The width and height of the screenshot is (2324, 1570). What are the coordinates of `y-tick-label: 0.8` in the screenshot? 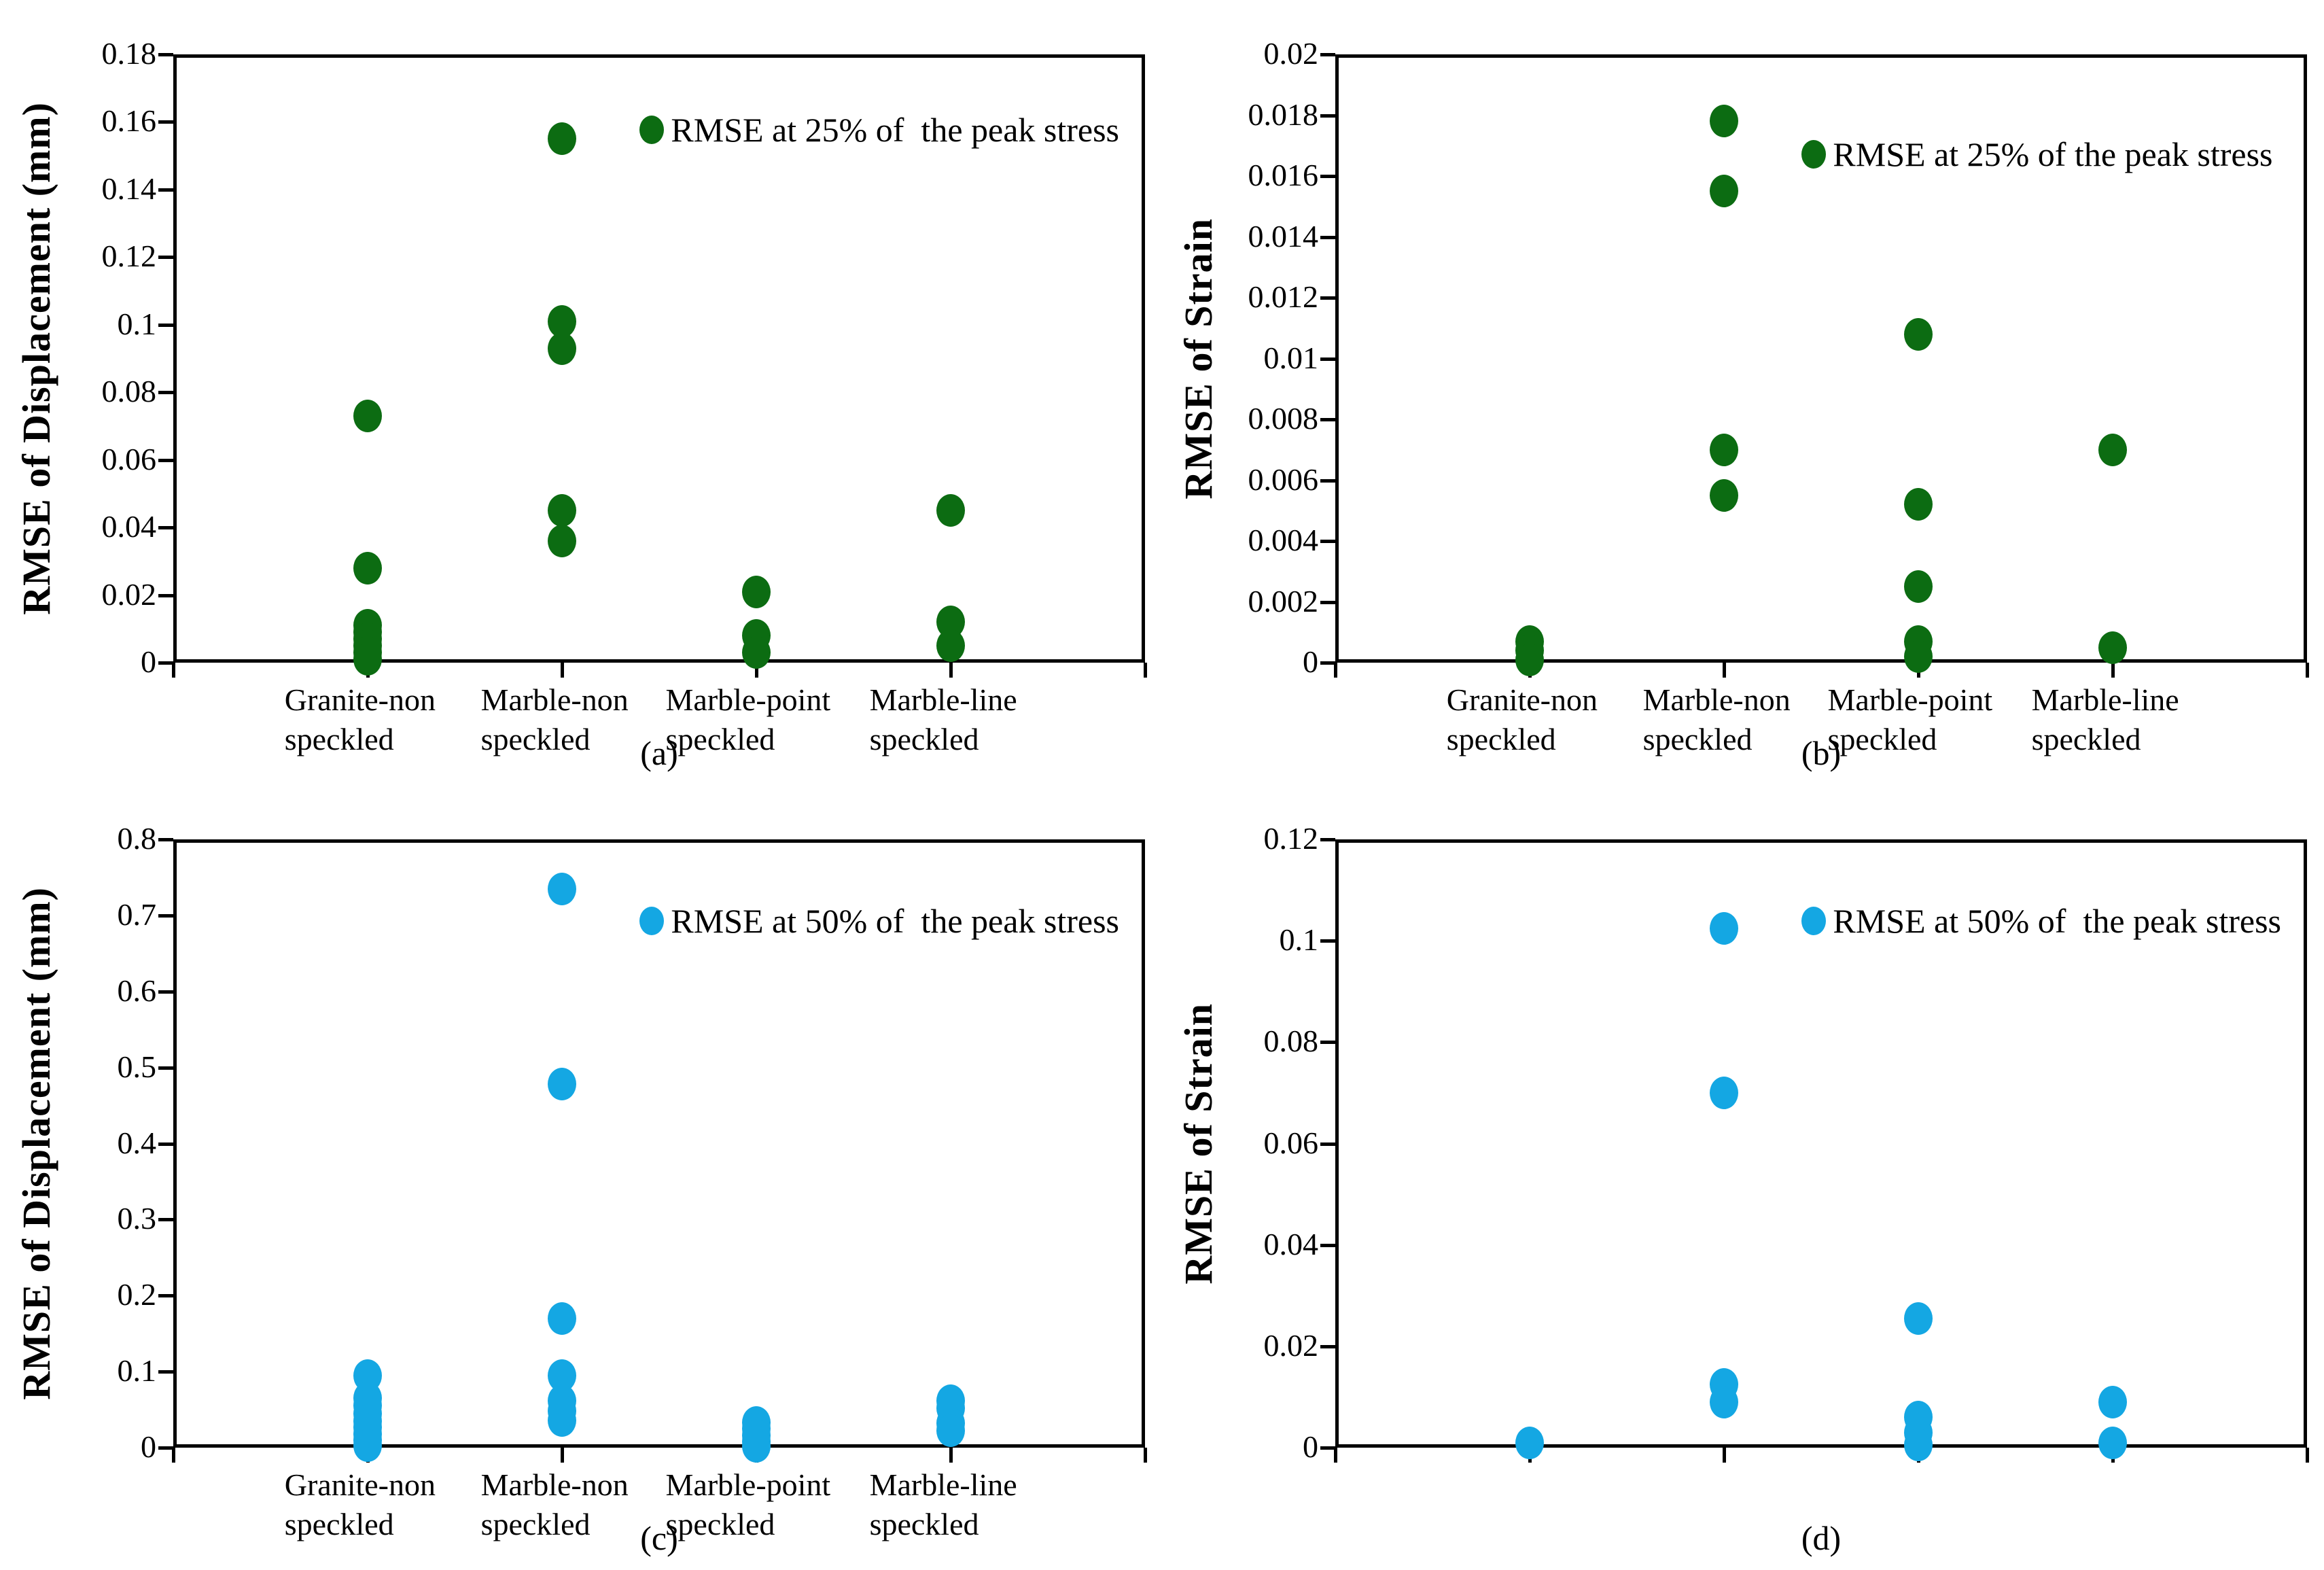 It's located at (137, 838).